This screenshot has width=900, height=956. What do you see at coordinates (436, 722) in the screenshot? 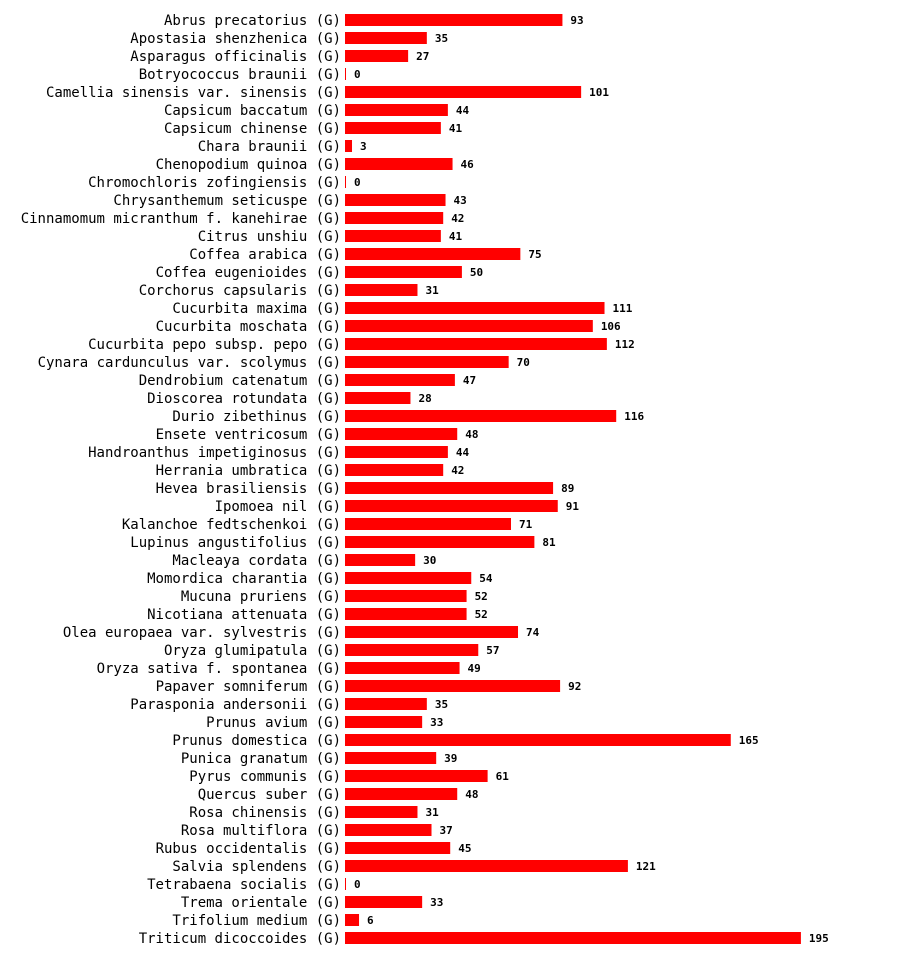
I see `value-label: 33` at bounding box center [436, 722].